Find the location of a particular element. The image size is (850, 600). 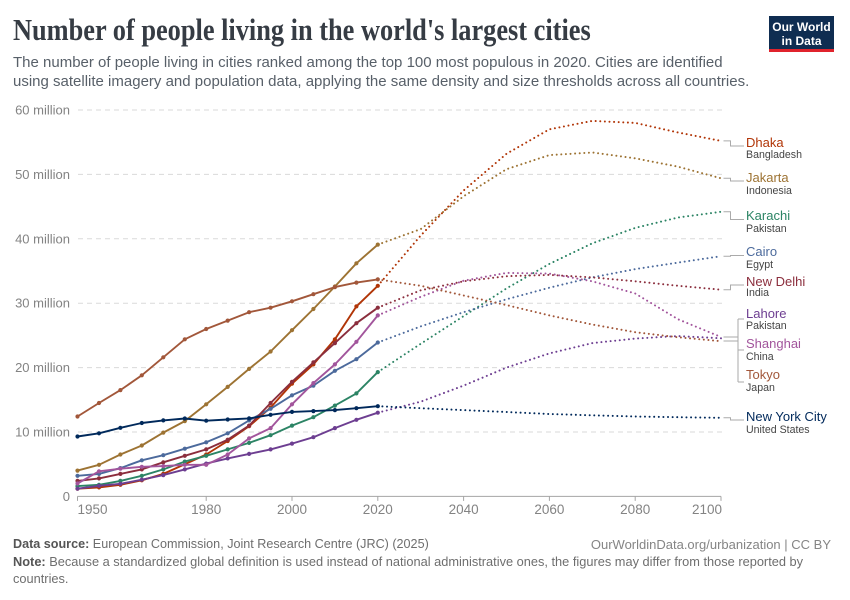

svg-text: 1980 is located at coordinates (206, 509).